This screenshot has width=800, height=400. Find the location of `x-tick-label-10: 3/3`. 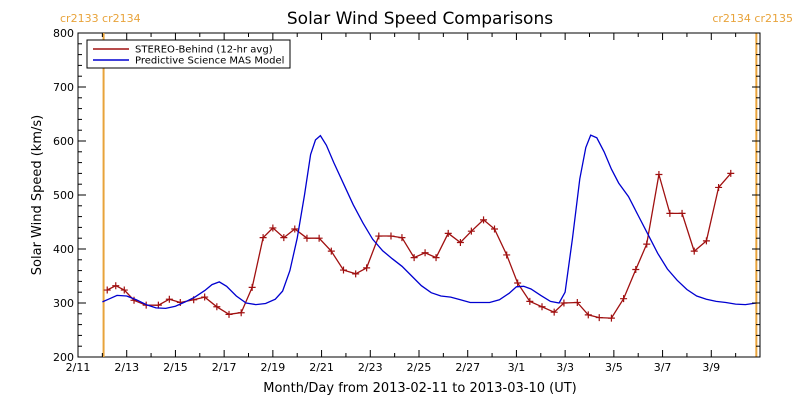

x-tick-label-10: 3/3 is located at coordinates (565, 367).